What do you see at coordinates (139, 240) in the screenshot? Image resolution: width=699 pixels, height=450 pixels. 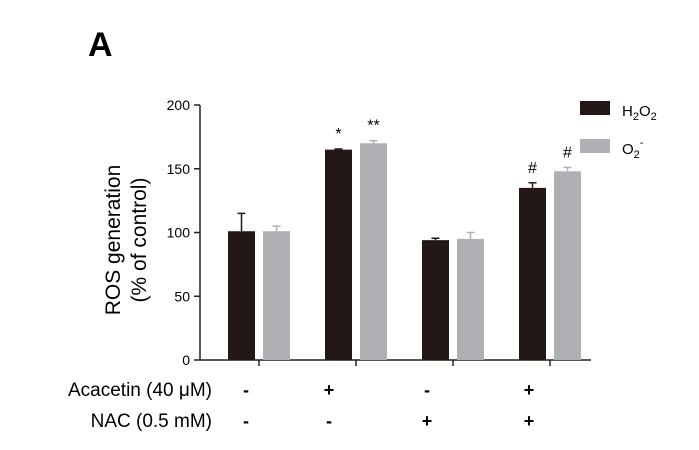 I see `y-axis-title-line2: (% of control)` at bounding box center [139, 240].